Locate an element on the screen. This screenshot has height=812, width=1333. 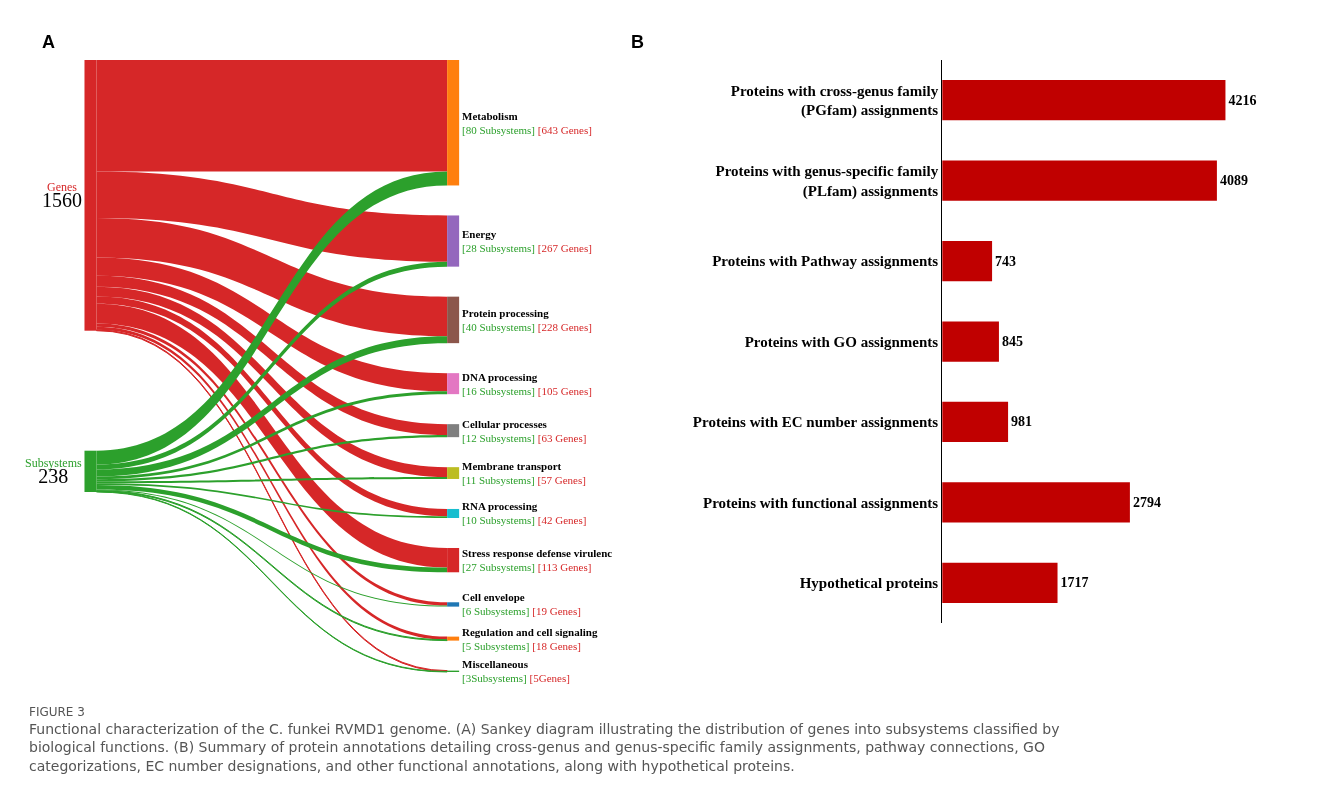
category-label: Stress response defense virulenc is located at coordinates (537, 553).